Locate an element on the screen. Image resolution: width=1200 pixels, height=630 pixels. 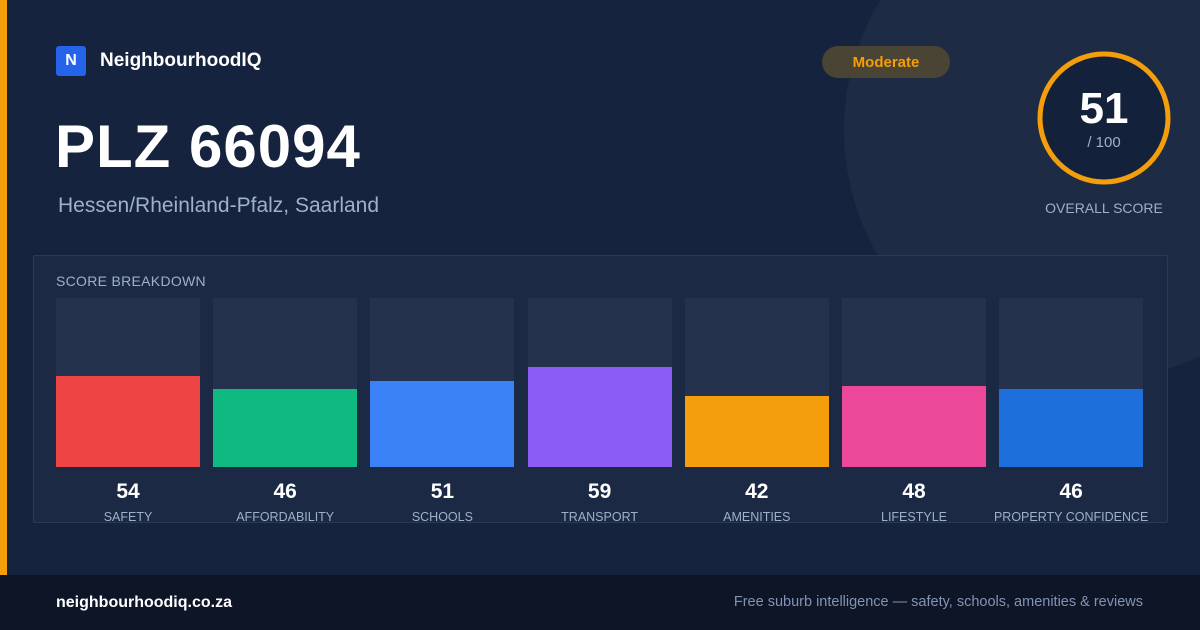
overall-score-max: / 100 is located at coordinates (1104, 142).